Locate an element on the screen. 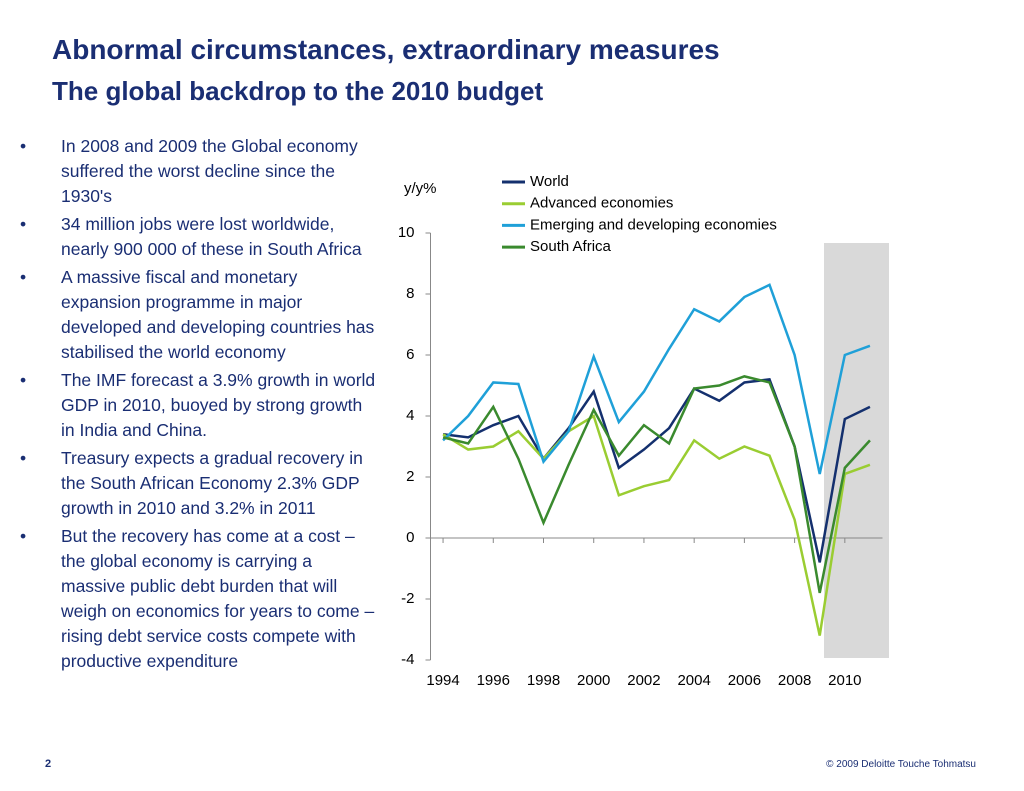 Image resolution: width=1024 pixels, height=791 pixels. y-axis-label: y/y% is located at coordinates (420, 188).